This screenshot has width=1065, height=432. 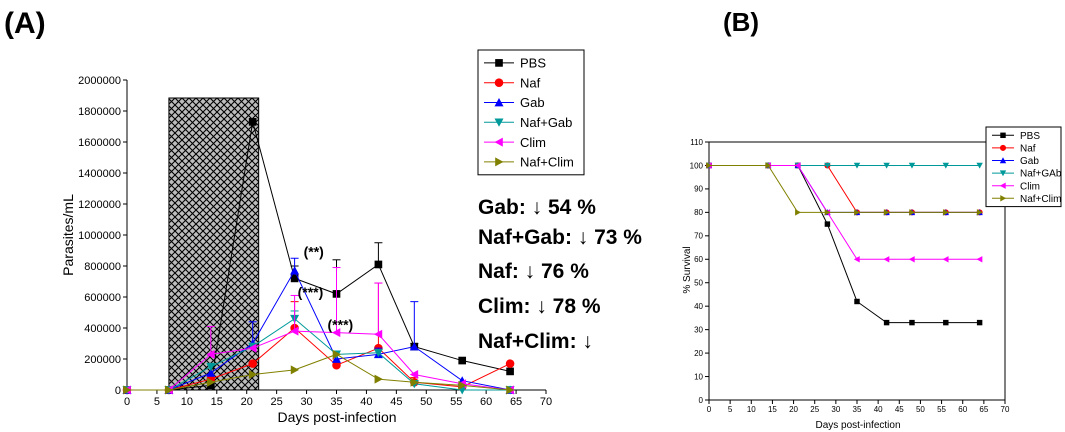 I want to click on panel-a-y-tick-label: 400000, so click(x=102, y=329).